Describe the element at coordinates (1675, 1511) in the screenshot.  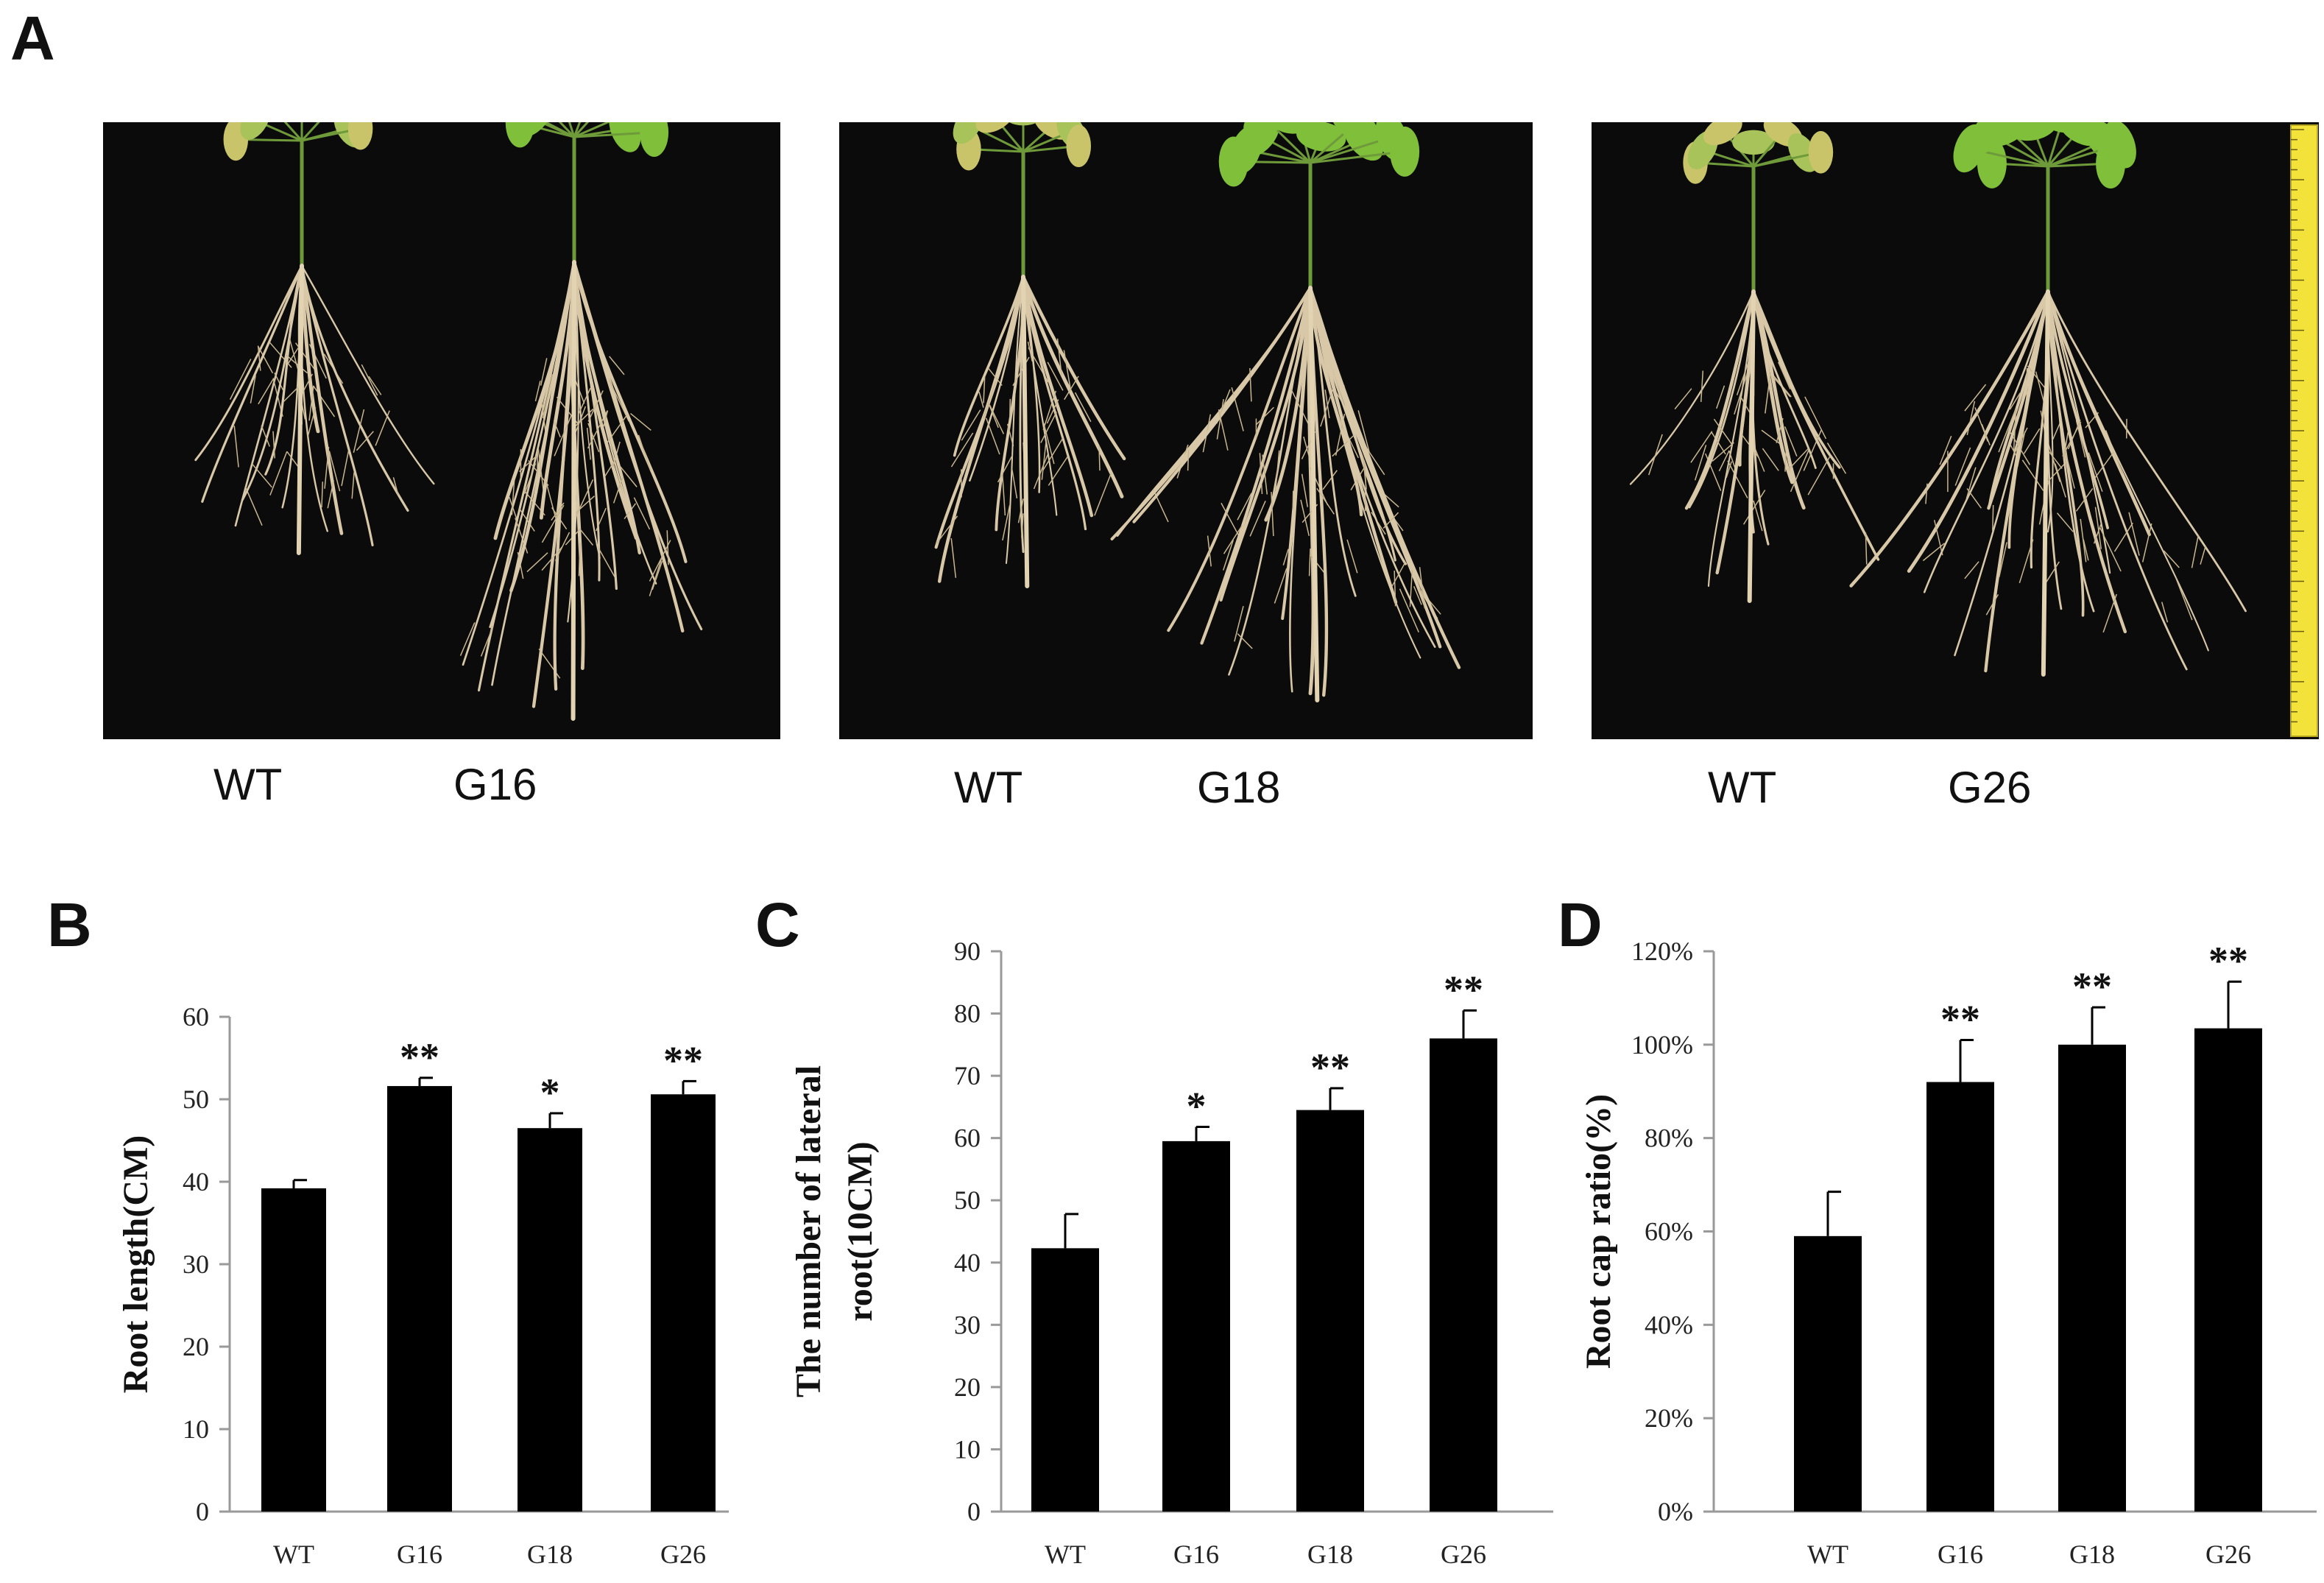
I see `y-tick-label: 0%` at that location.